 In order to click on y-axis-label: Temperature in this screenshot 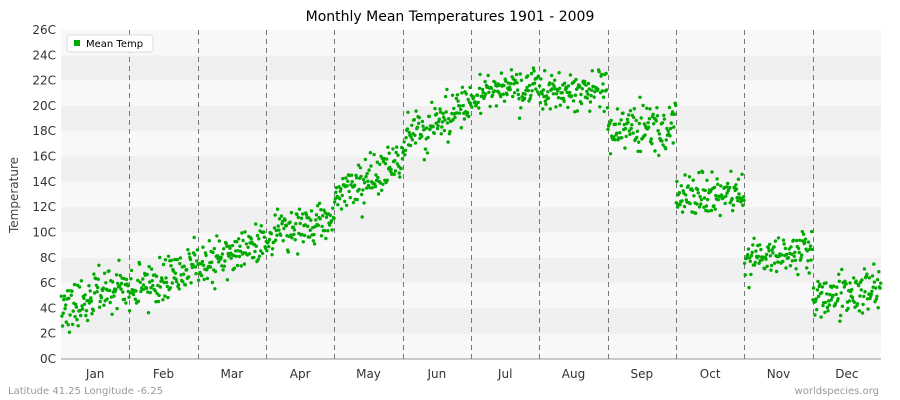, I will do `click(14, 195)`.